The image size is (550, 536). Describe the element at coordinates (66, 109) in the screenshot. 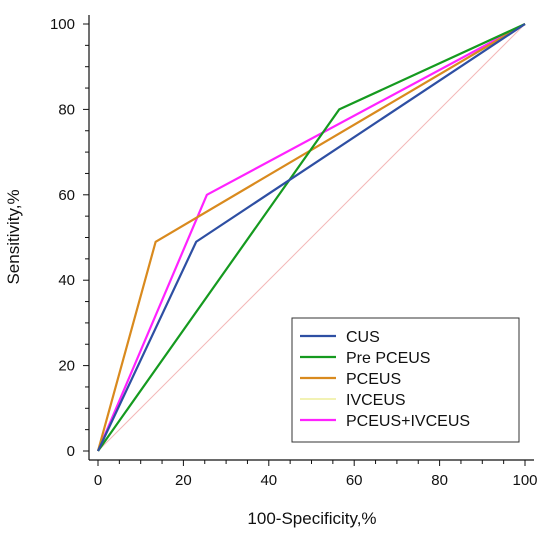

I see `y-tick-label: 80` at that location.